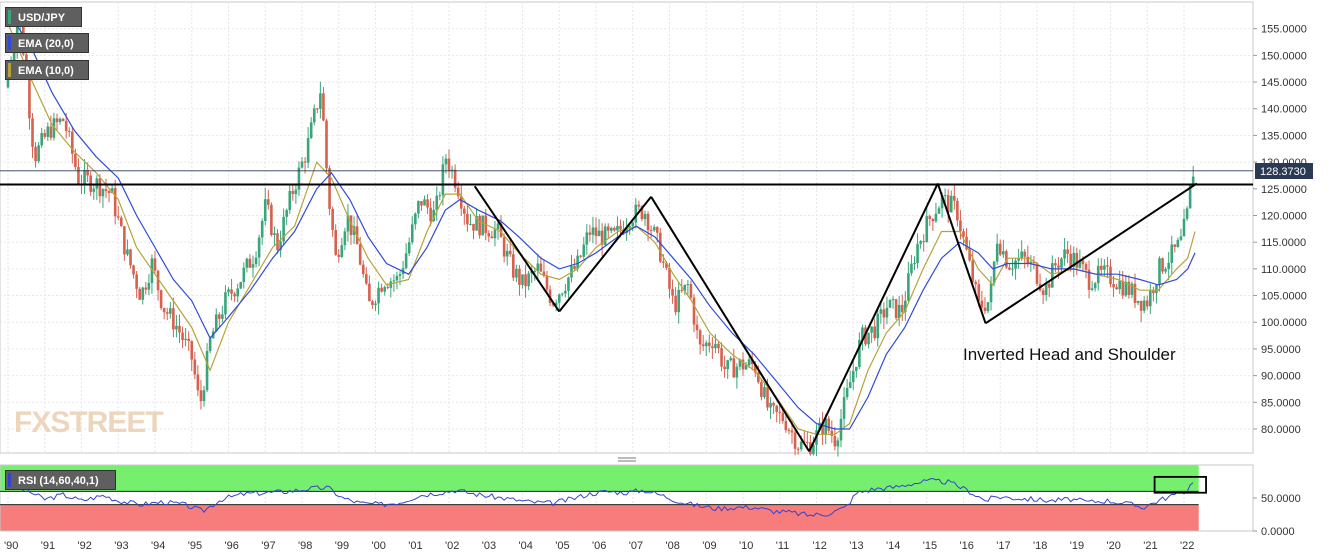 This screenshot has width=1331, height=558. I want to click on symbol-legend: USD/JPY, so click(43, 17).